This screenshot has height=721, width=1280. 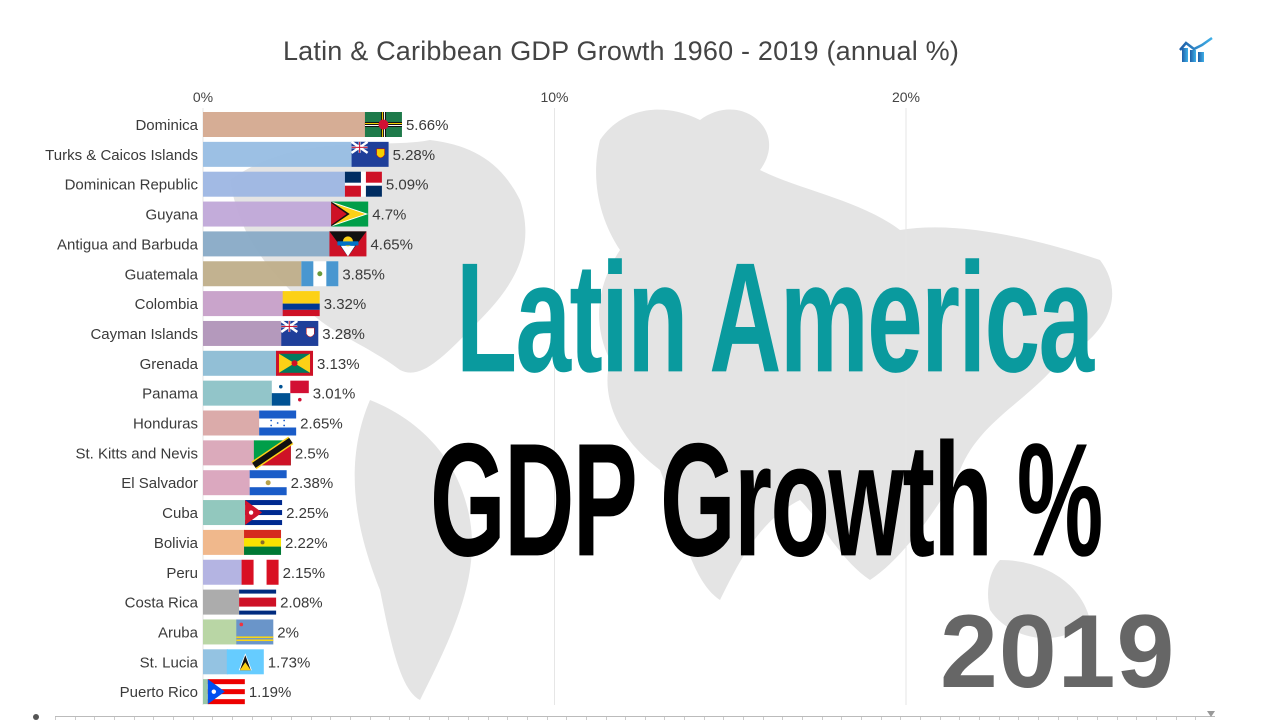 I want to click on value-label: 5.66%, so click(x=427, y=125).